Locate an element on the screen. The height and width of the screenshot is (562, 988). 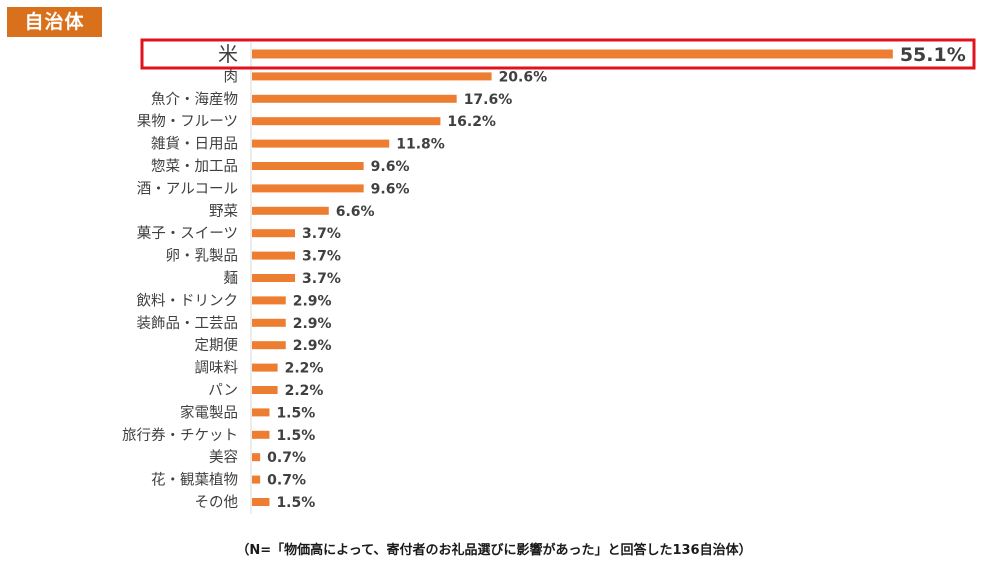
value-label-19: 0.7% is located at coordinates (286, 481).